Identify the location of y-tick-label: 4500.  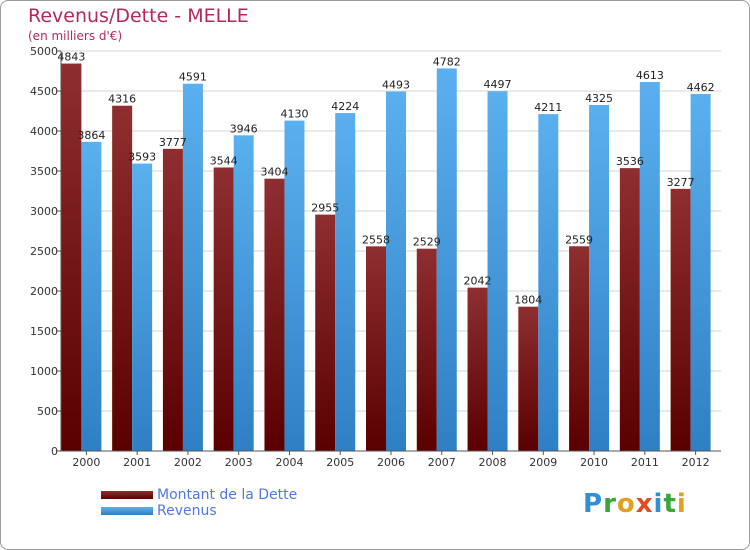
(44, 91).